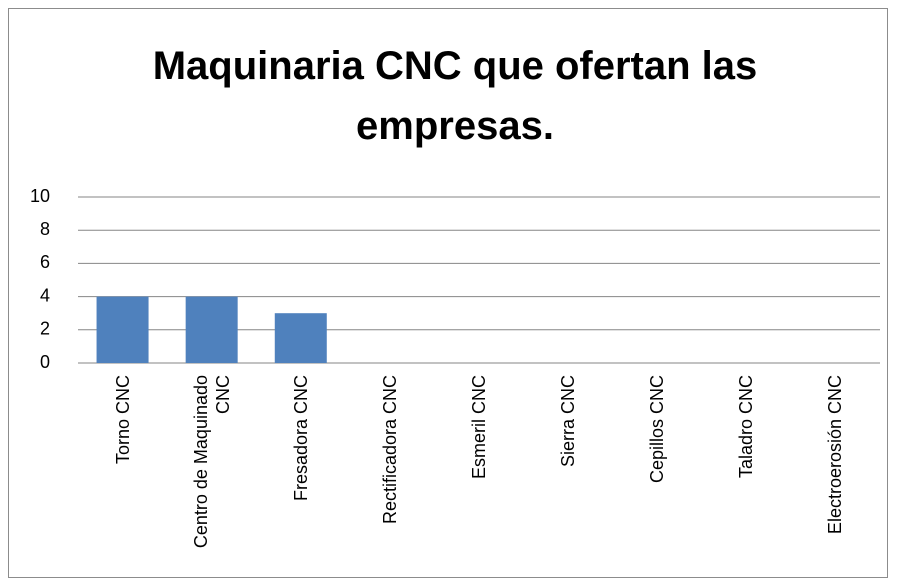 The image size is (899, 578). What do you see at coordinates (45, 295) in the screenshot?
I see `y-tick-label: 4` at bounding box center [45, 295].